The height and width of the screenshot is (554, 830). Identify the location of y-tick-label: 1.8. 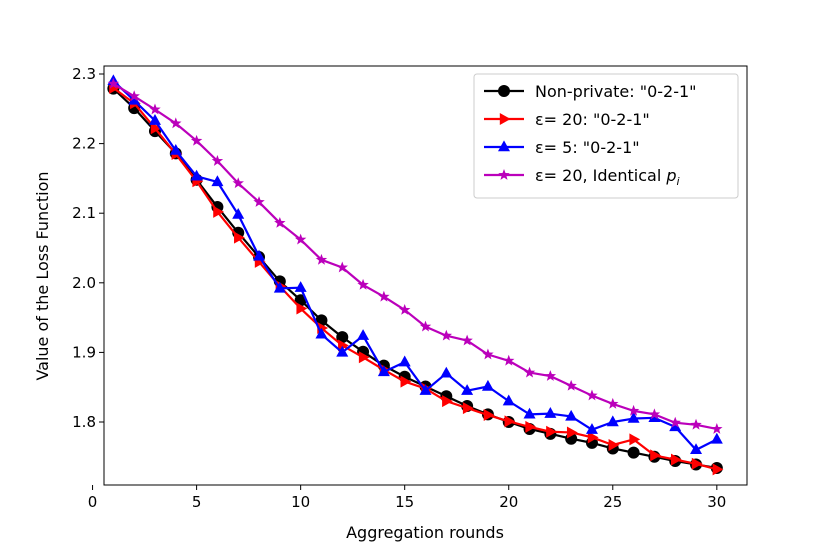
(84, 422).